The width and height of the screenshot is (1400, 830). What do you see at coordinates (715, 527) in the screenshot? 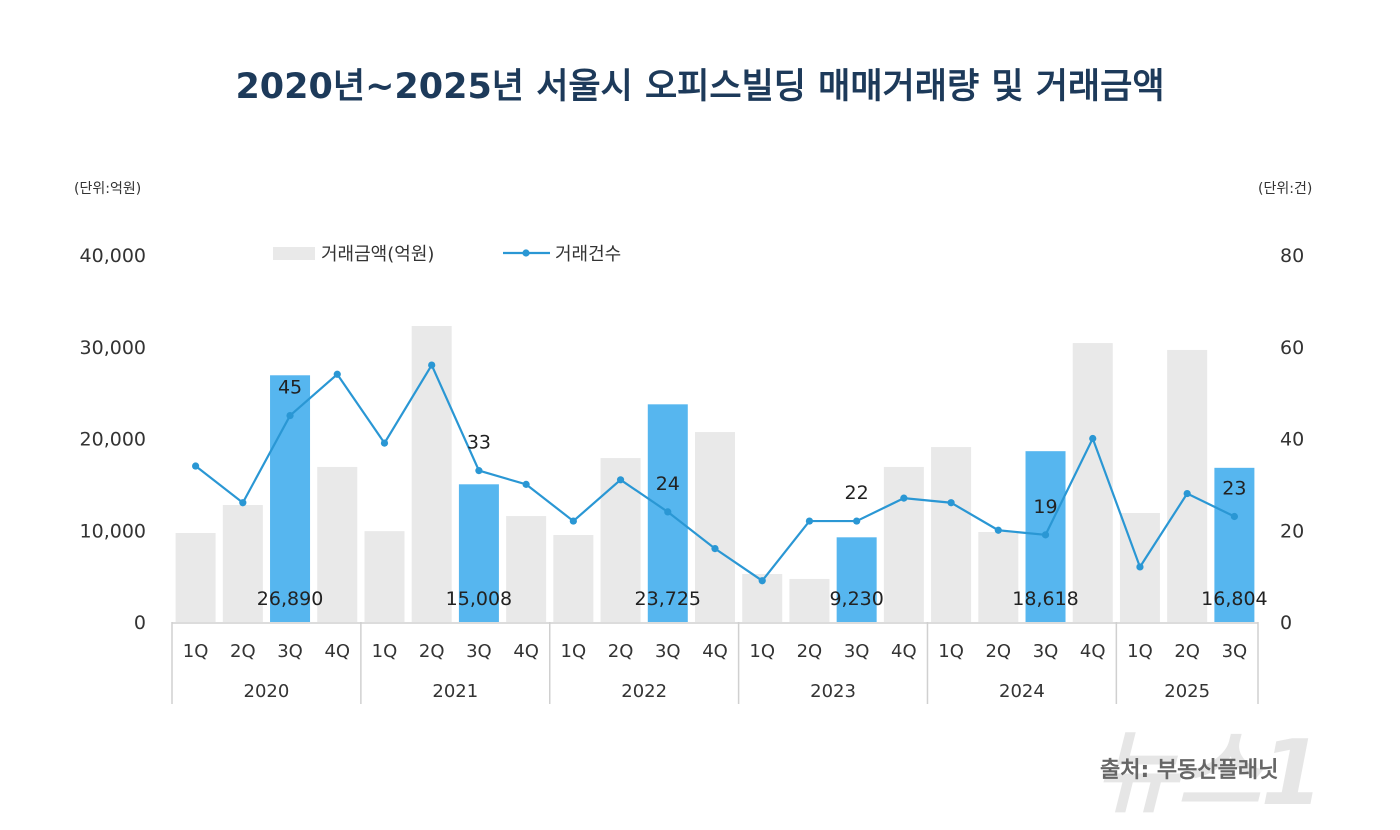
I see `bar-2022-4Q` at bounding box center [715, 527].